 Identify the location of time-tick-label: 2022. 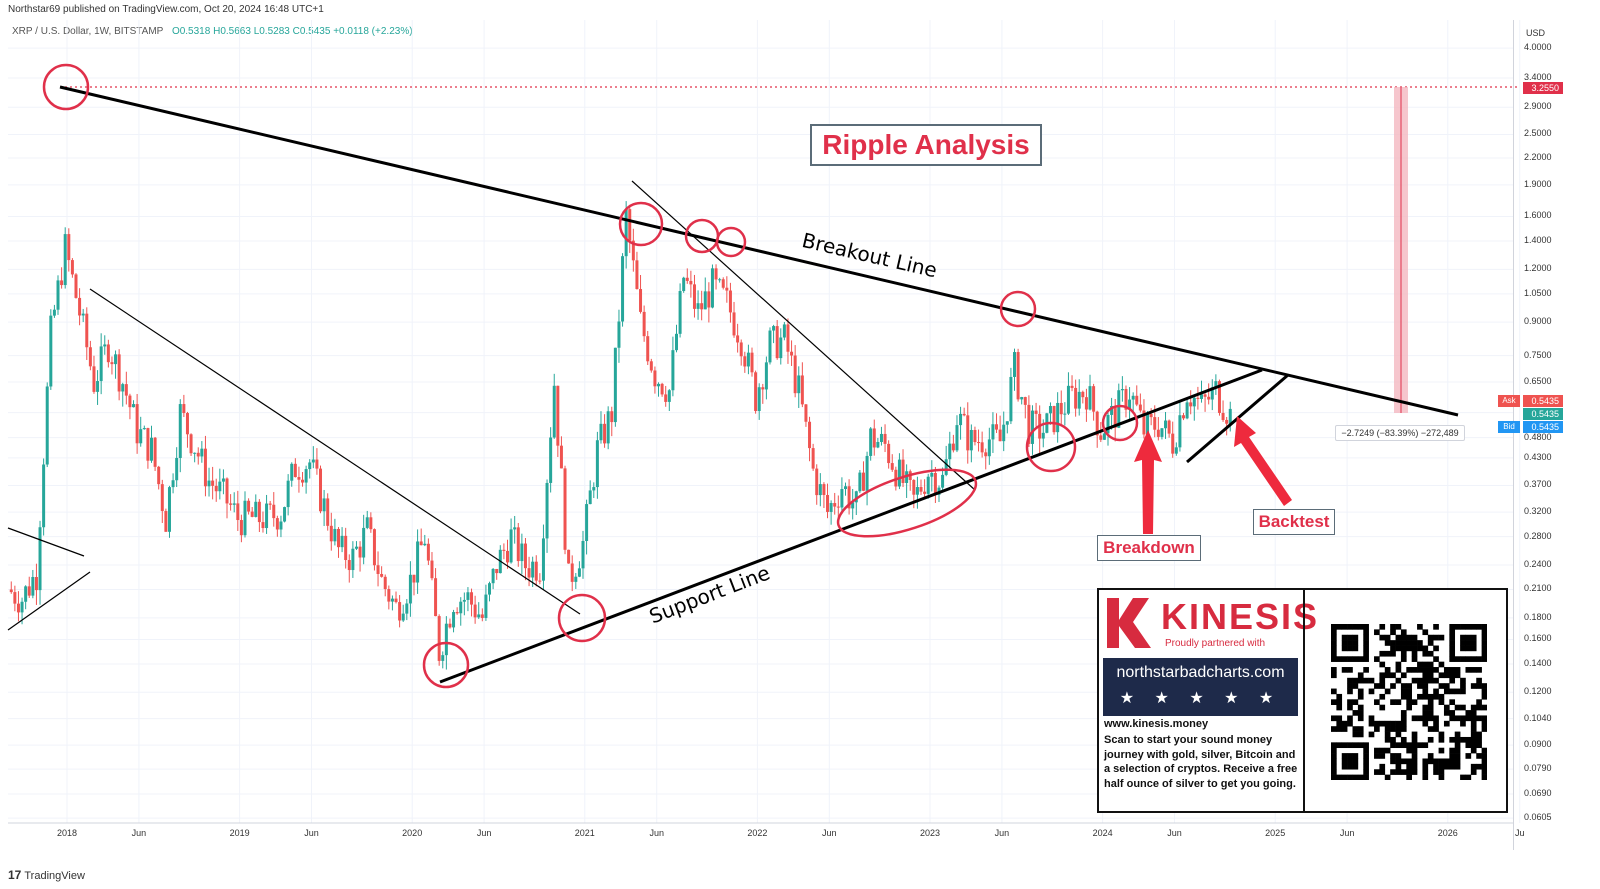
(757, 833).